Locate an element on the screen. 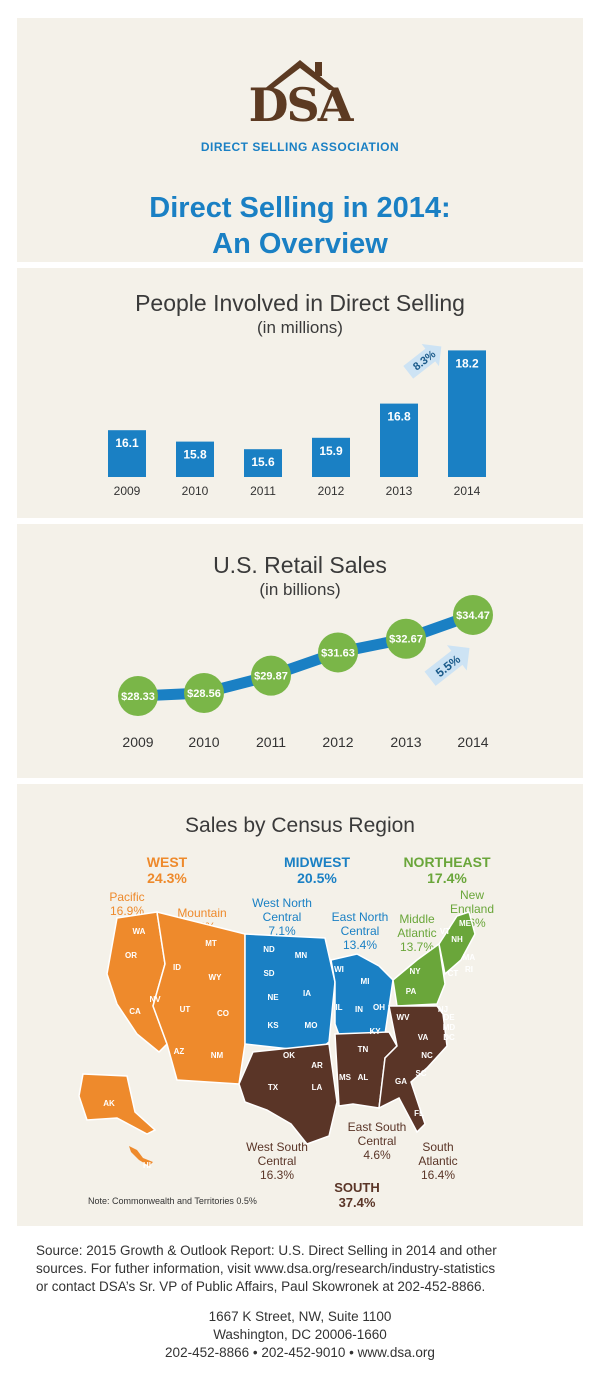 The width and height of the screenshot is (600, 1374). data-value-label: $32.67 is located at coordinates (406, 640).